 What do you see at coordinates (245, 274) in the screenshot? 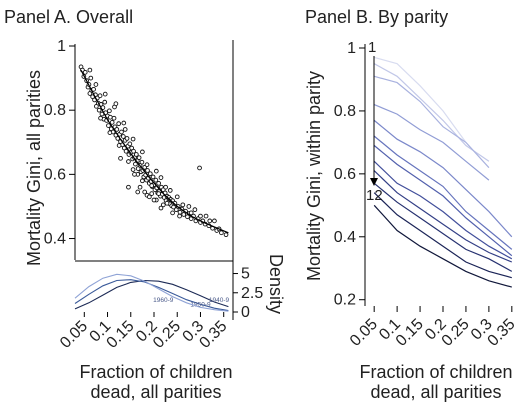
I see `density-y-tick-label: 5` at bounding box center [245, 274].